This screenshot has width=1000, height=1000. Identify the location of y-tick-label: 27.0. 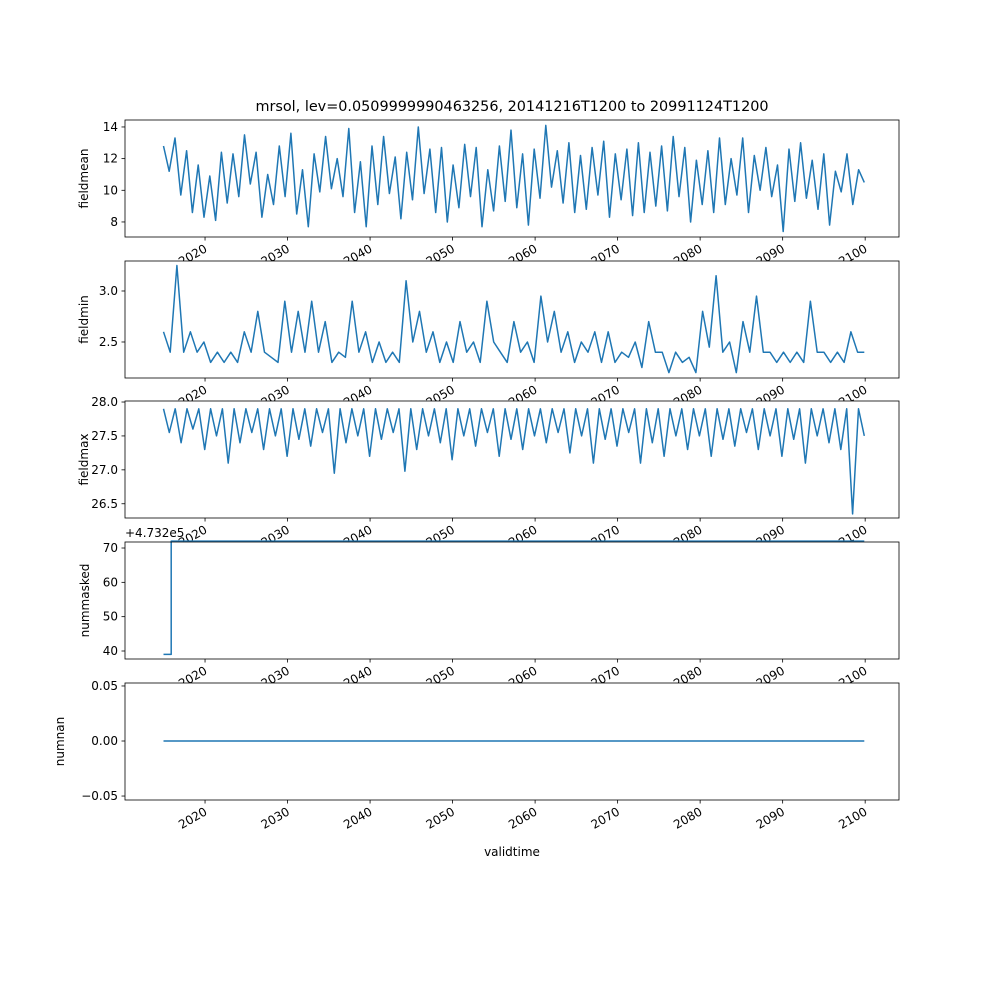
(104, 470).